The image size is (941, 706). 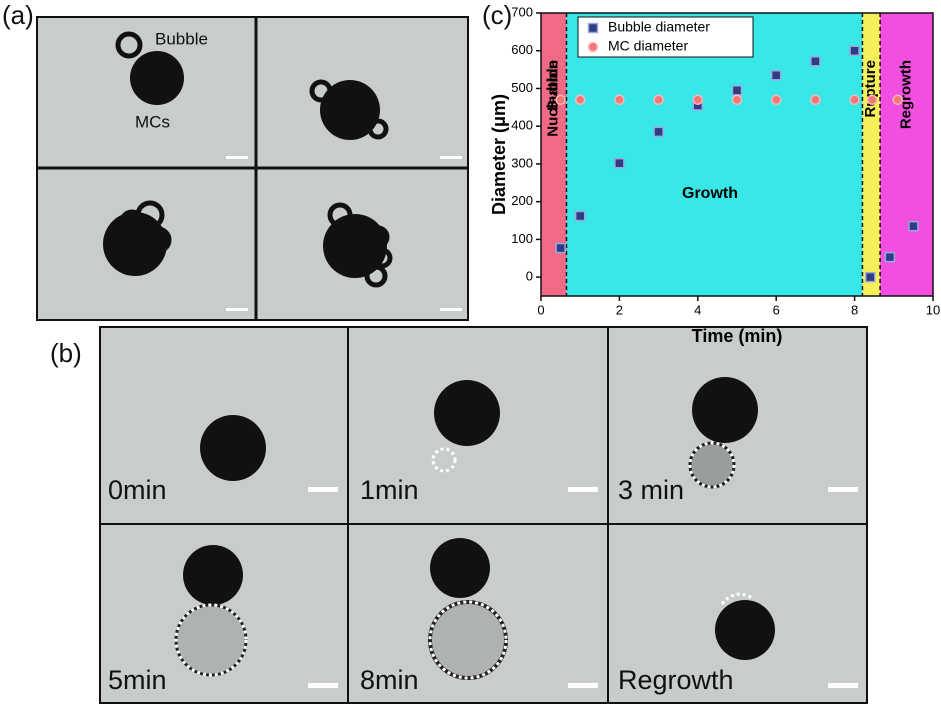 I want to click on y-tick-label: 400, so click(x=522, y=125).